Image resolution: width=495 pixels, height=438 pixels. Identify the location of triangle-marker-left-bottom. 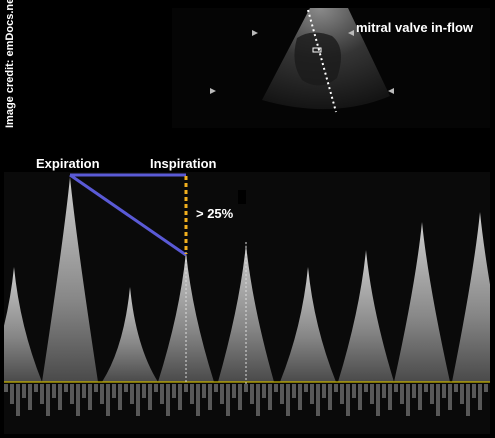
(213, 91).